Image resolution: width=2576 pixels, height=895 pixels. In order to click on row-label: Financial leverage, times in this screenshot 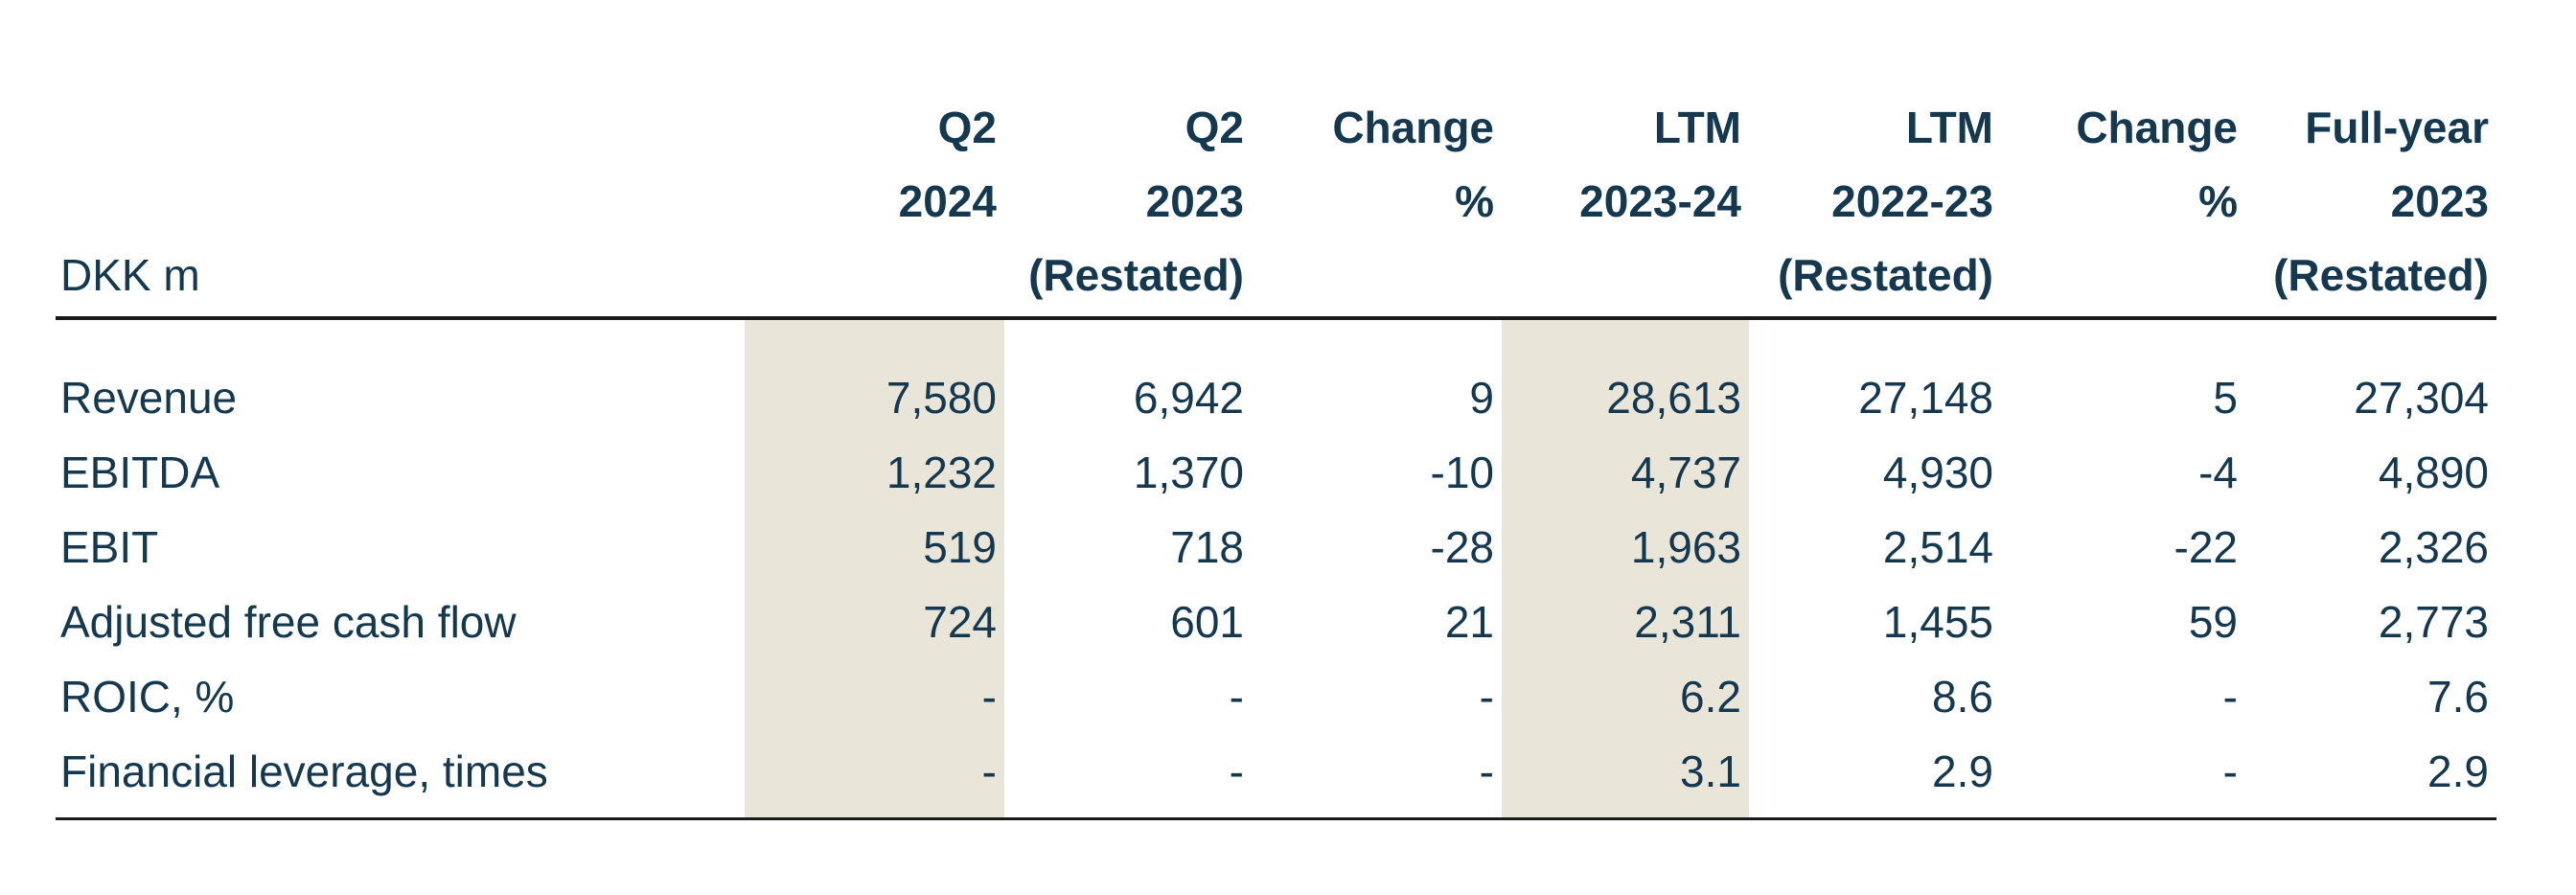, I will do `click(304, 771)`.